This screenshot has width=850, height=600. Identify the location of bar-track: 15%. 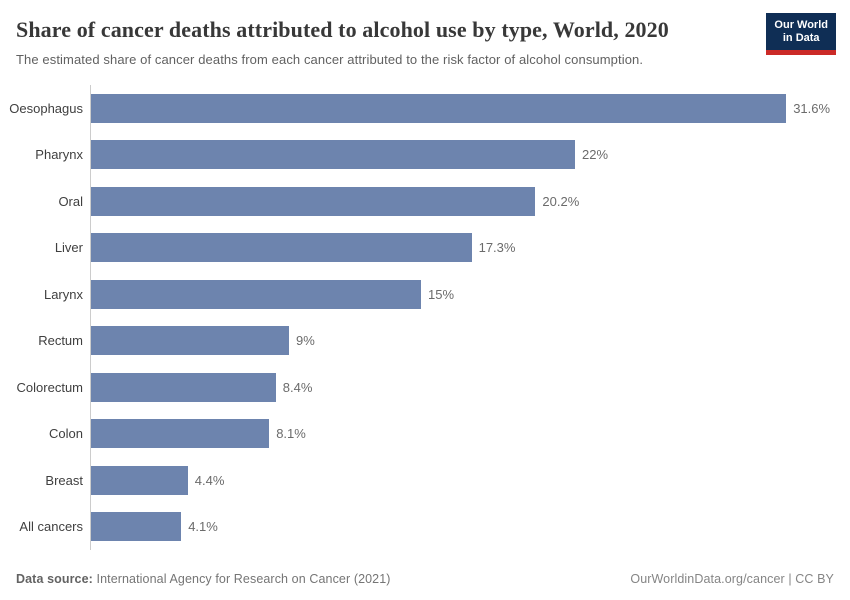
(470, 294).